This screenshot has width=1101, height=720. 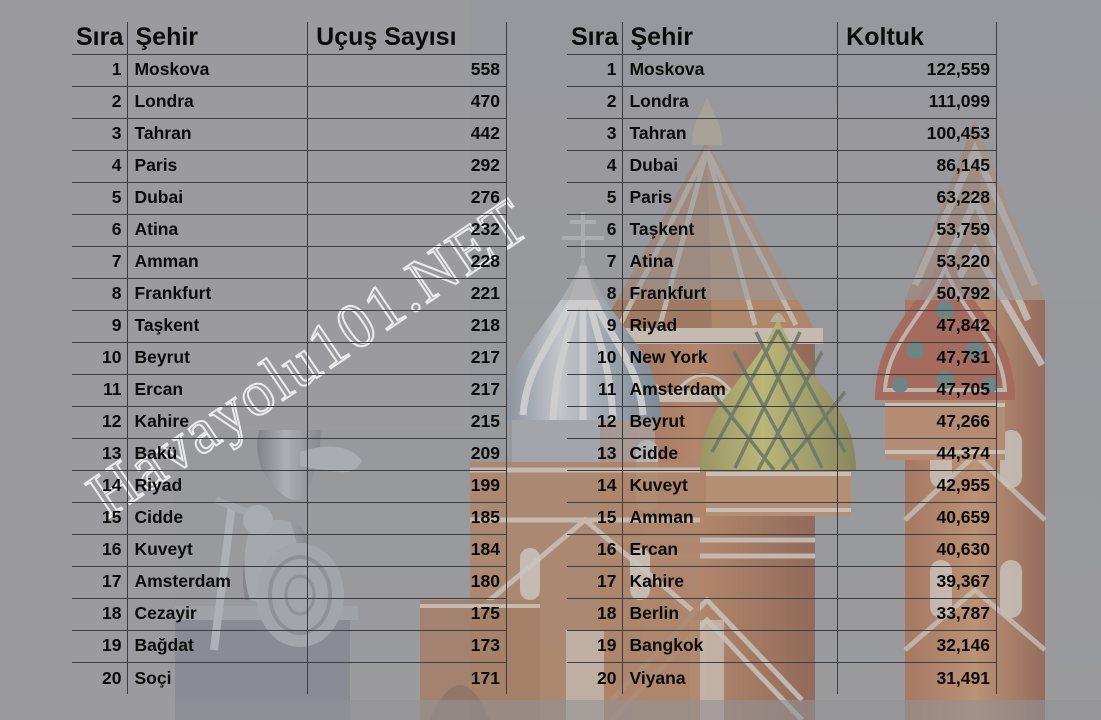 I want to click on cell-value: 44,374, so click(x=917, y=454).